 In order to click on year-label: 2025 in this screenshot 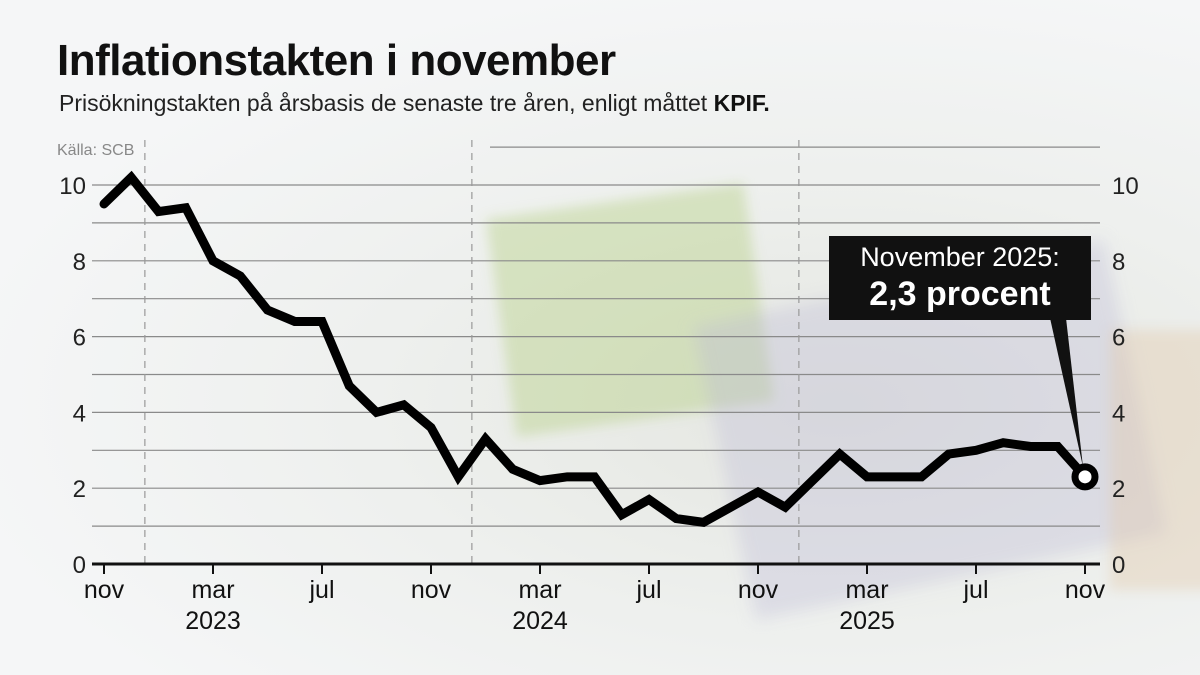, I will do `click(867, 621)`.